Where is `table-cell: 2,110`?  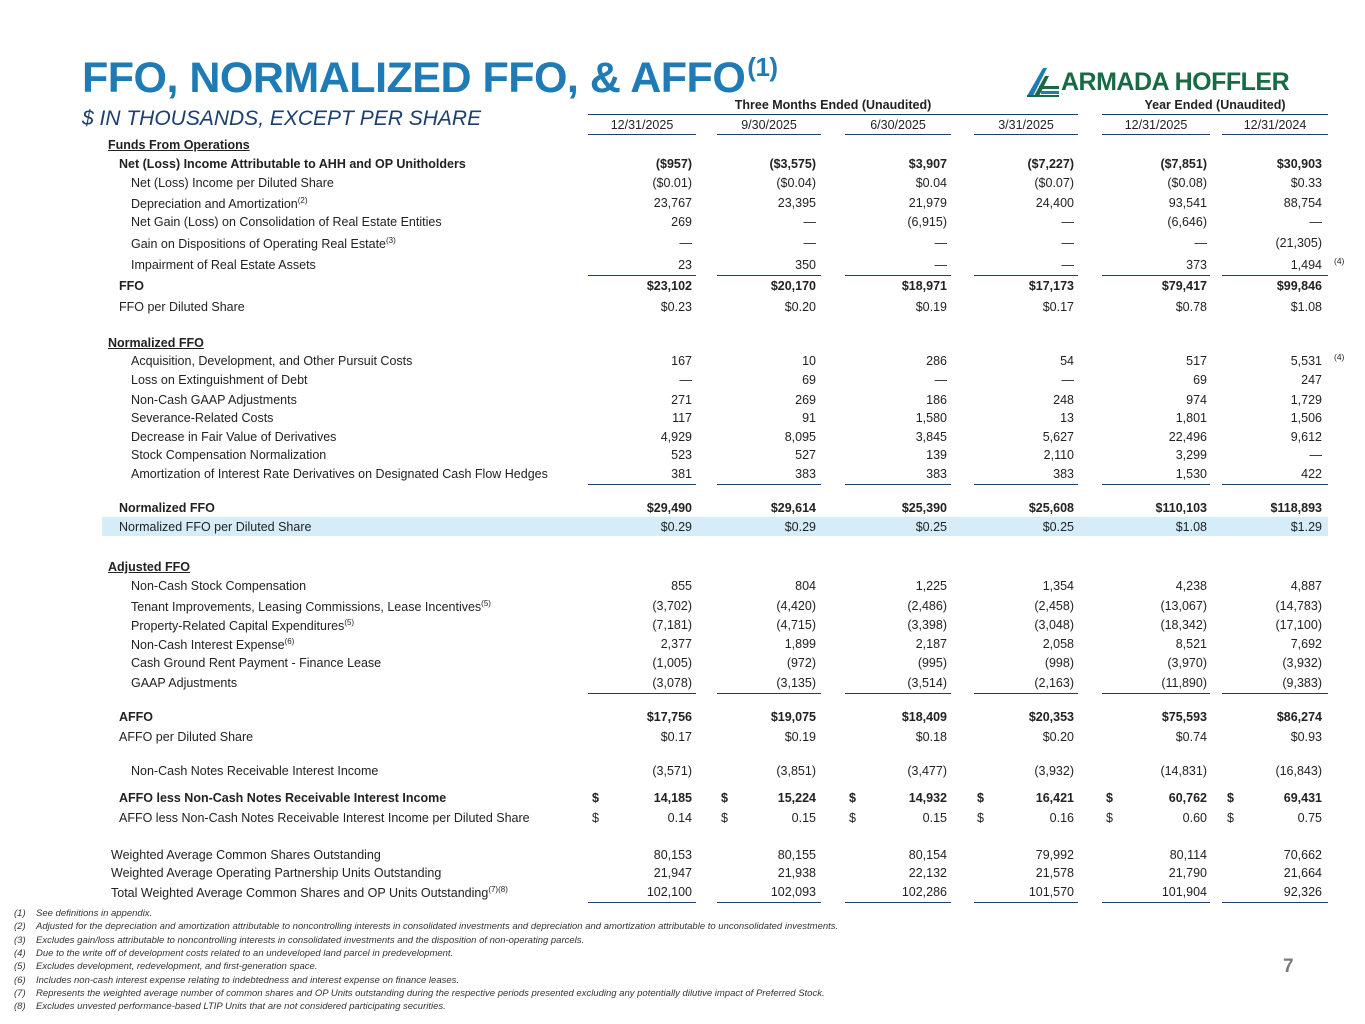 table-cell: 2,110 is located at coordinates (1058, 455).